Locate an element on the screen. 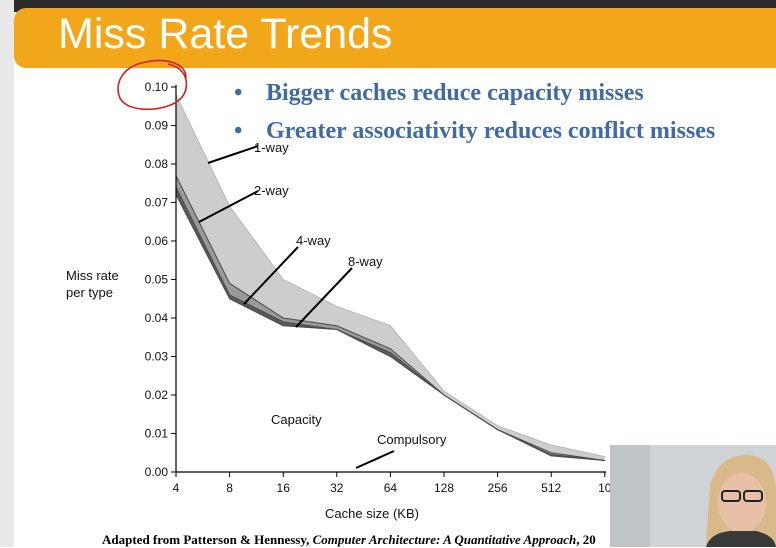  x-tick-label: 32 is located at coordinates (337, 488).